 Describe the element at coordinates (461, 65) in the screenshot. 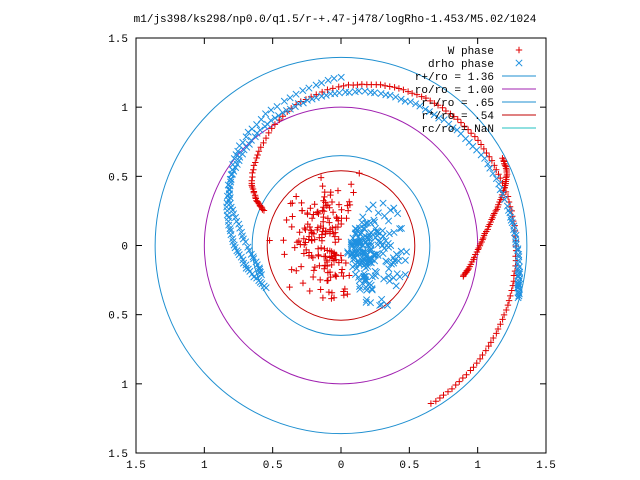

I see `legend-label: drho phase` at that location.